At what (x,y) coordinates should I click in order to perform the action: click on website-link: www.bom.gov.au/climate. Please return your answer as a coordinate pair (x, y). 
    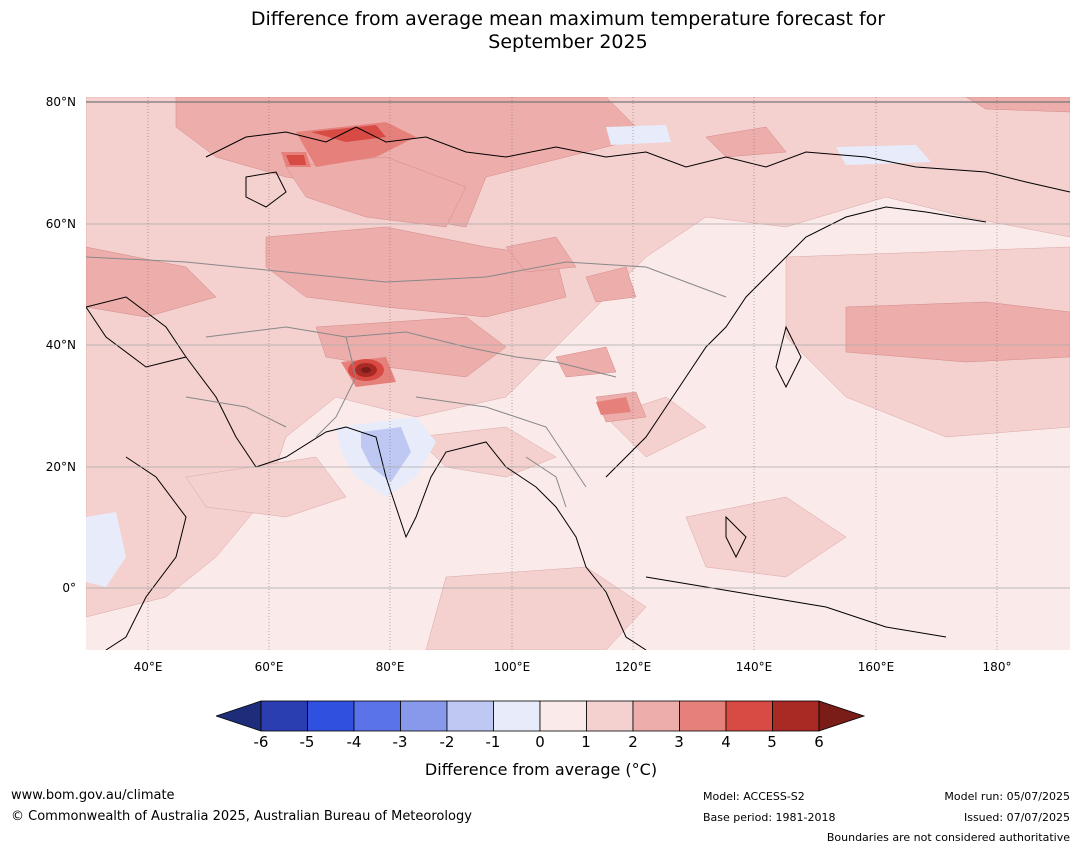
    Looking at the image, I should click on (93, 795).